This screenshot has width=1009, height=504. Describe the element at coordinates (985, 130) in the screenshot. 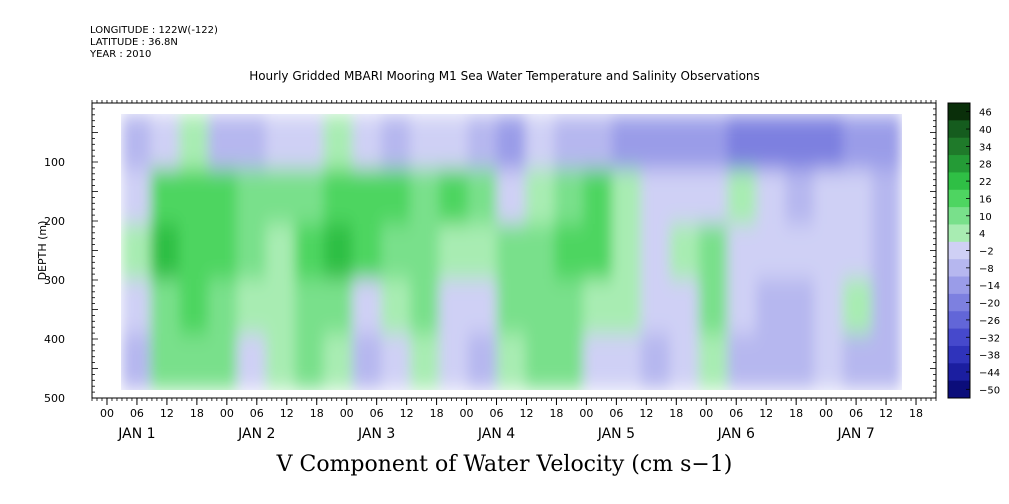

I see `colorbar-label: 40` at that location.